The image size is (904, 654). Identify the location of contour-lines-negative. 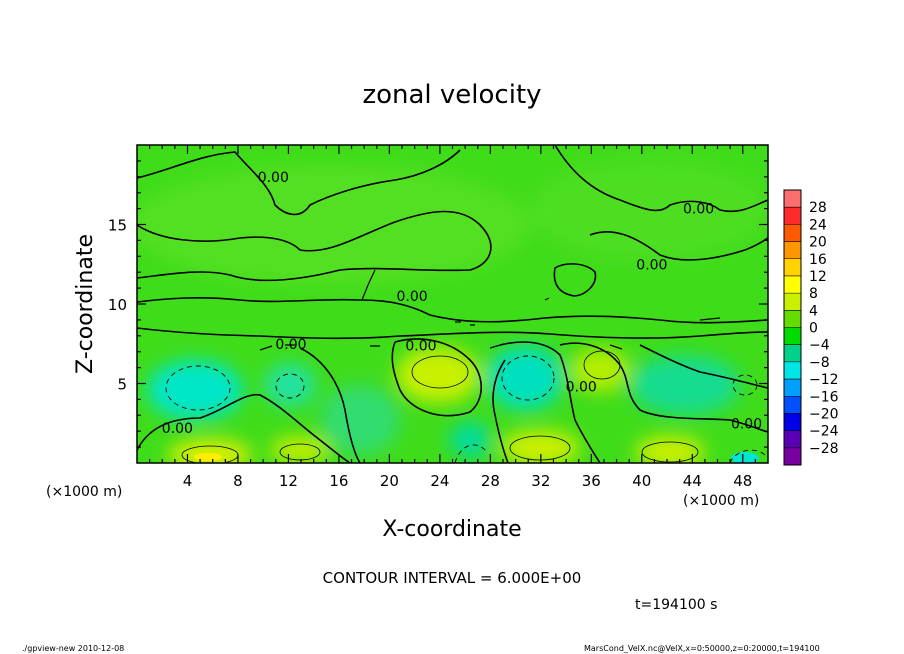
(465, 409).